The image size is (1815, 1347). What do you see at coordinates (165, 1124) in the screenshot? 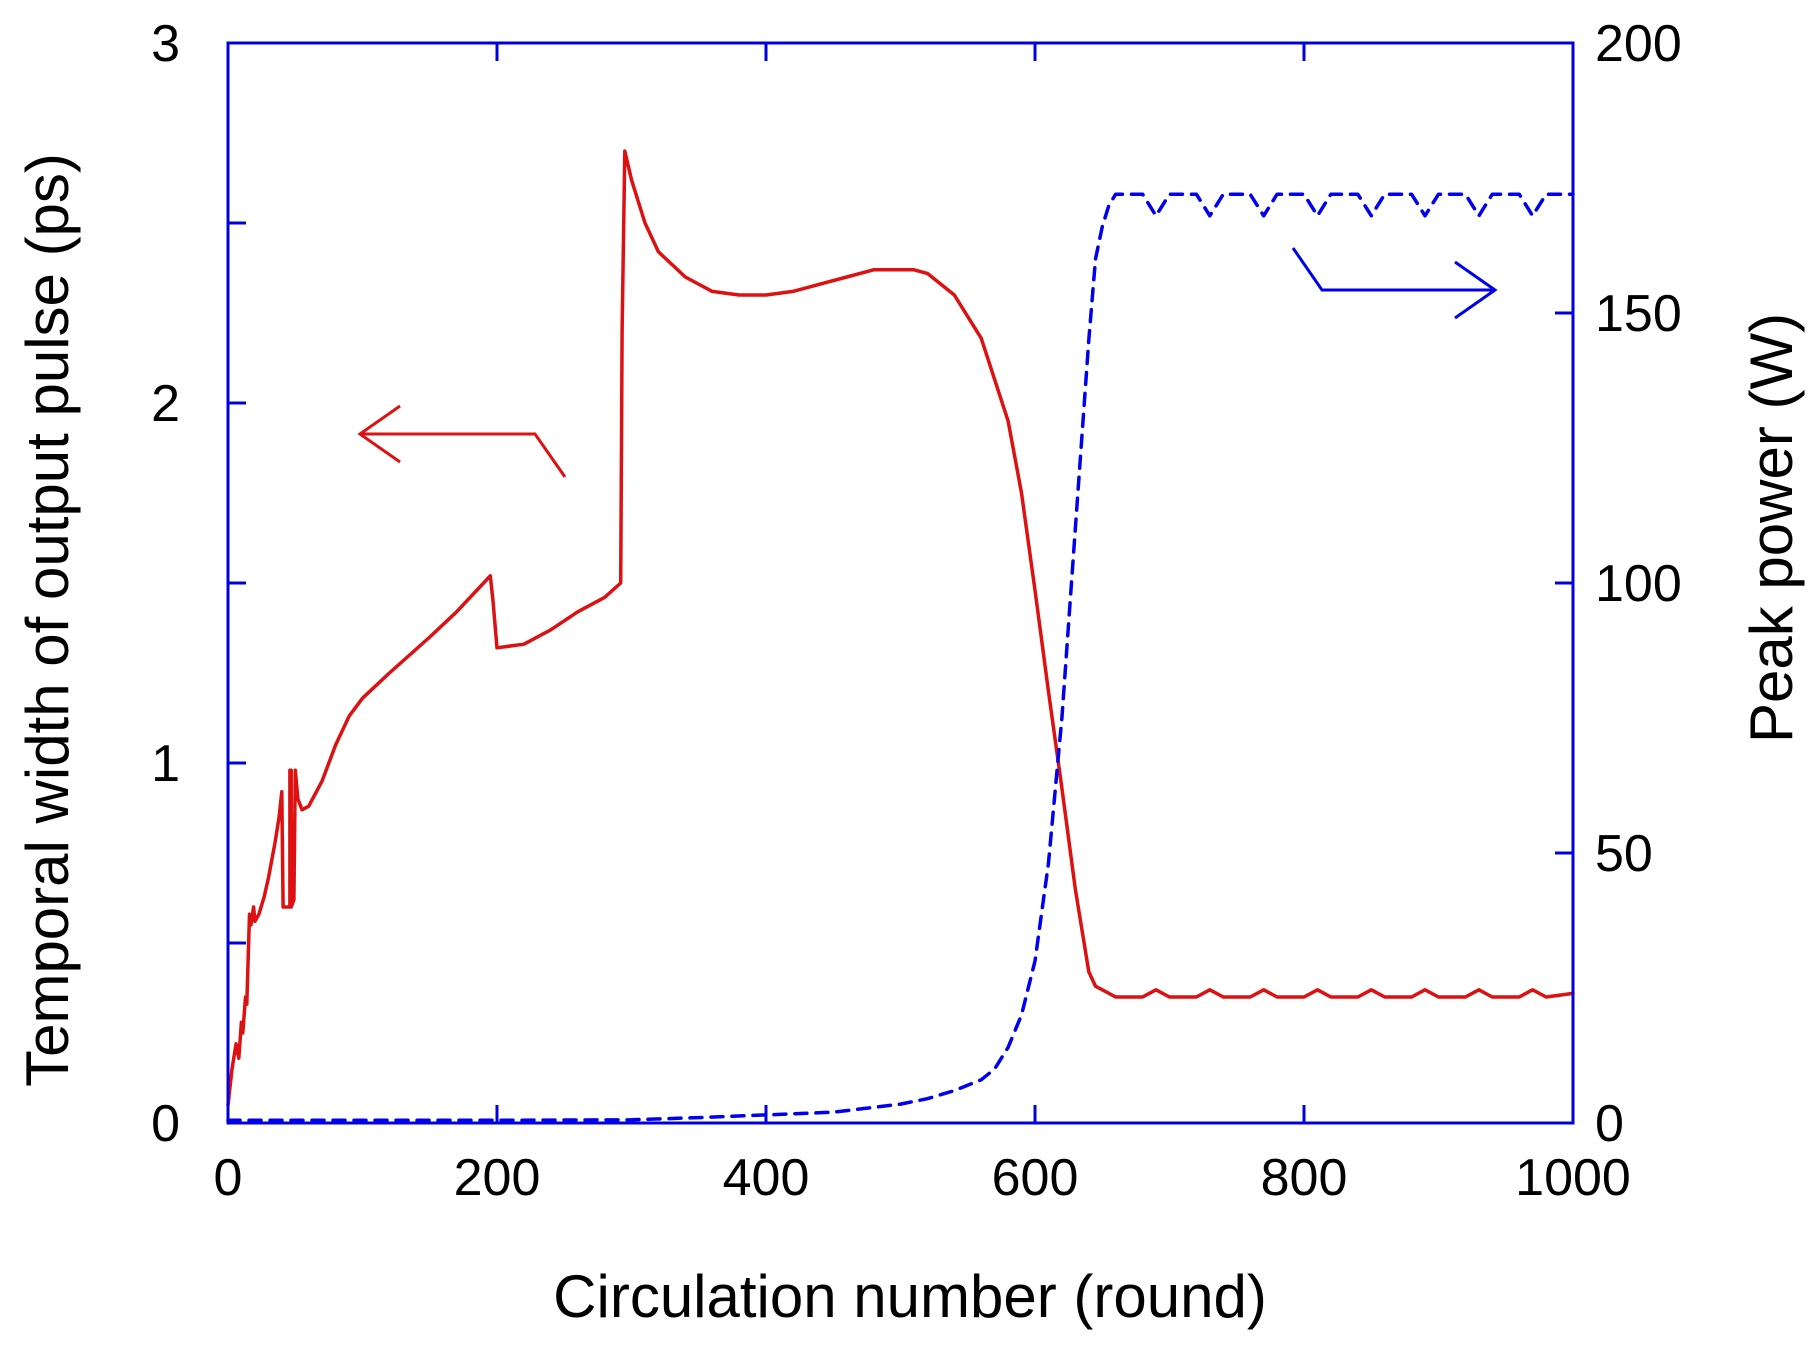
I see `y-tick-label: 0` at bounding box center [165, 1124].